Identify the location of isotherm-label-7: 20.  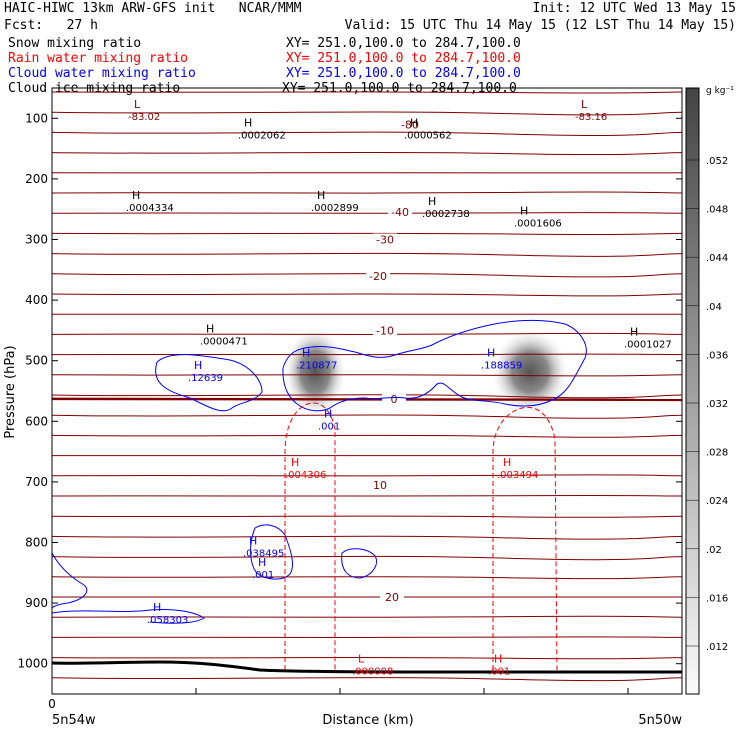
(392, 597).